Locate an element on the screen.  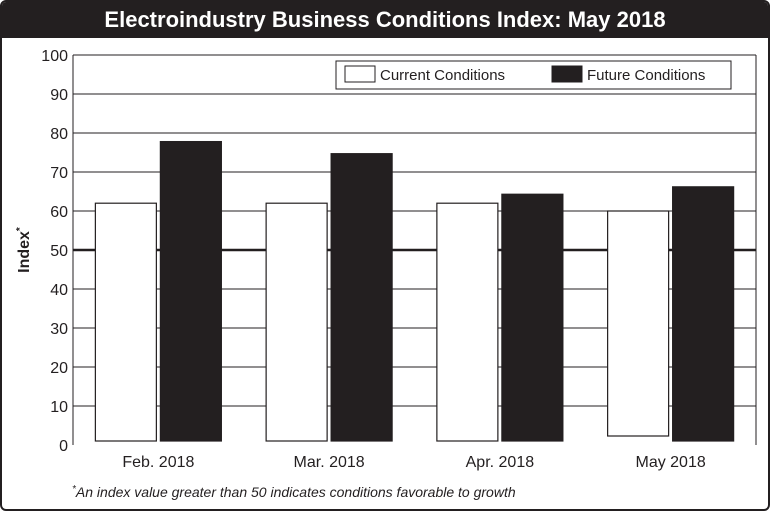
y-tick-label: 80 is located at coordinates (59, 134).